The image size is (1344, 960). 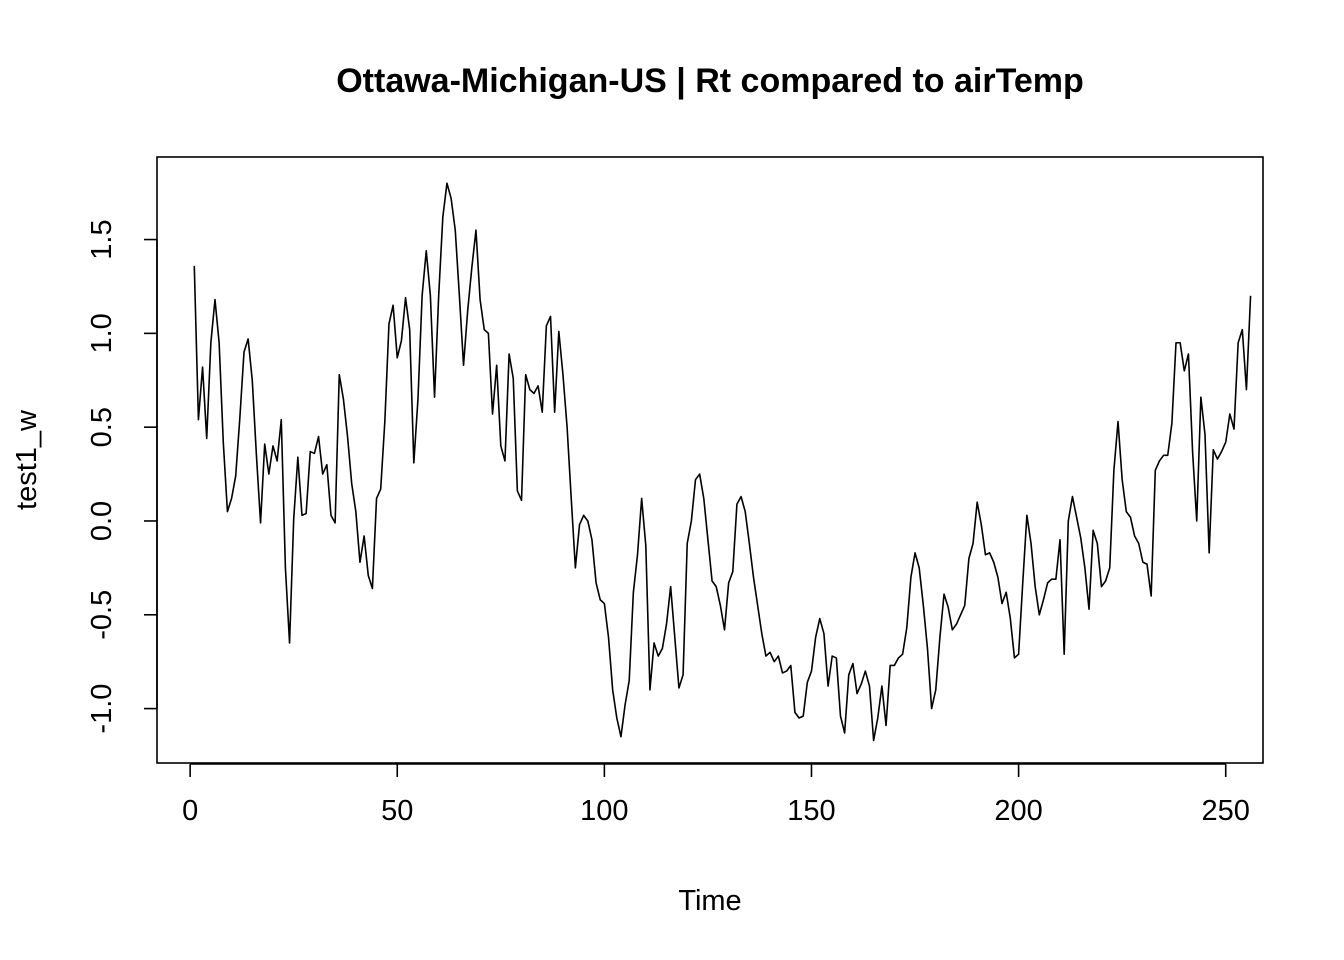 What do you see at coordinates (102, 709) in the screenshot?
I see `y-tick-label: -1.0` at bounding box center [102, 709].